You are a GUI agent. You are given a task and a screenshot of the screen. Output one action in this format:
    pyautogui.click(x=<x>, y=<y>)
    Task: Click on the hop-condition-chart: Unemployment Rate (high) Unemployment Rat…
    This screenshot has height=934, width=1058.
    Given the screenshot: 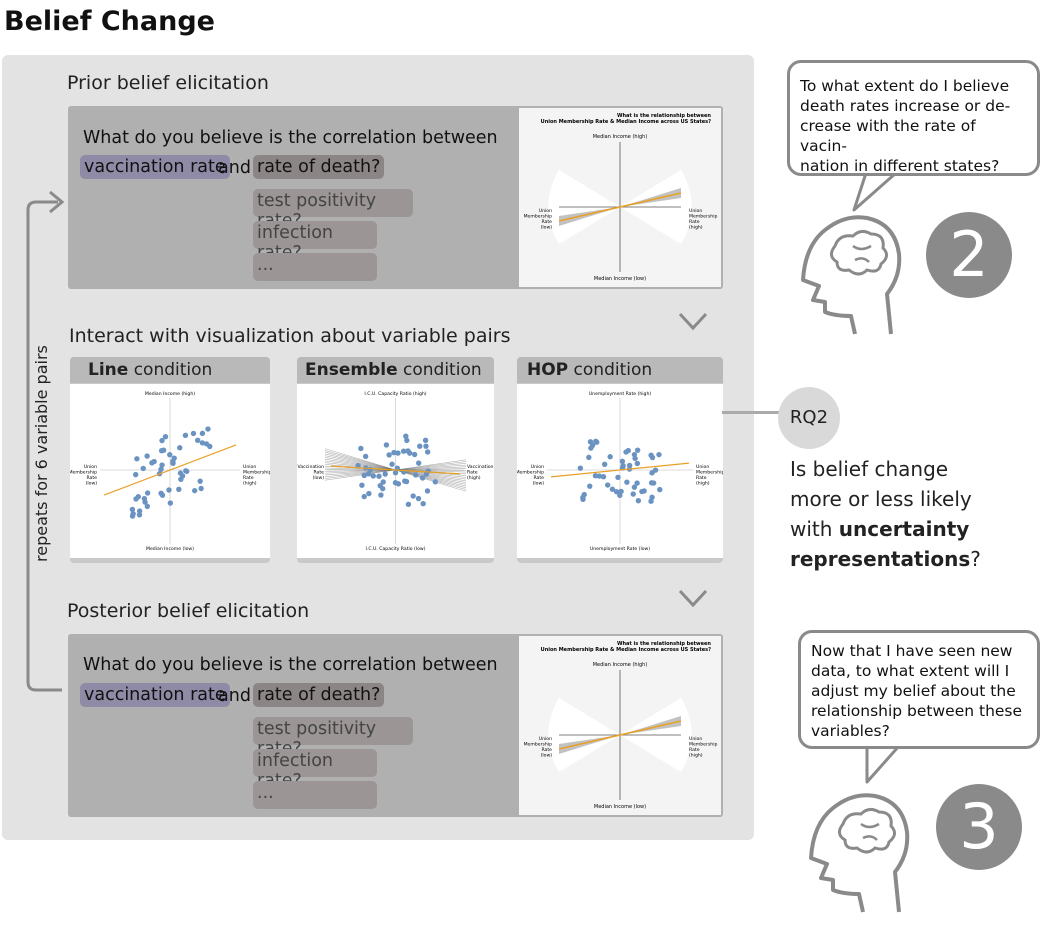 What is the action you would take?
    pyautogui.click(x=620, y=471)
    